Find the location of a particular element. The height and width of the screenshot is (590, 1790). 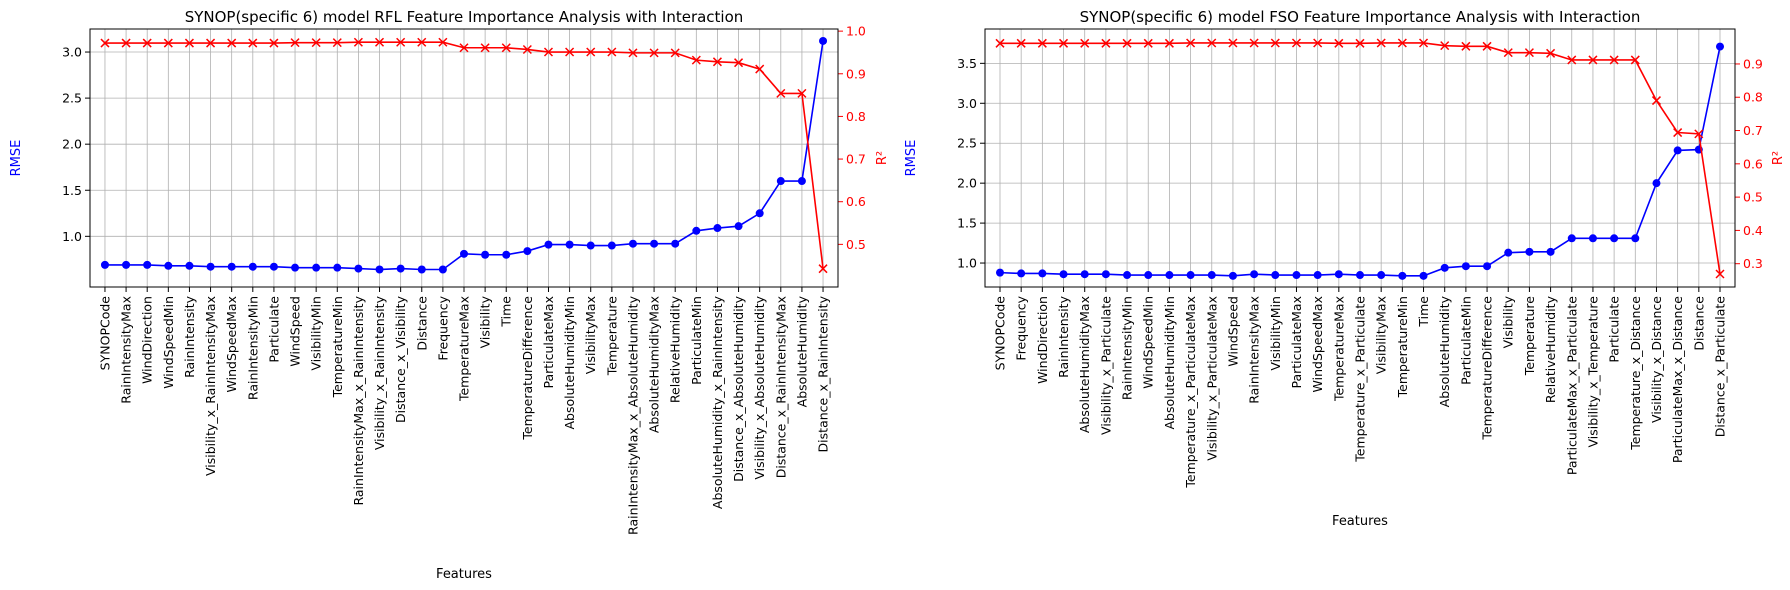

x-tick-label: Visibility_x_ParticulateMax is located at coordinates (1211, 378).